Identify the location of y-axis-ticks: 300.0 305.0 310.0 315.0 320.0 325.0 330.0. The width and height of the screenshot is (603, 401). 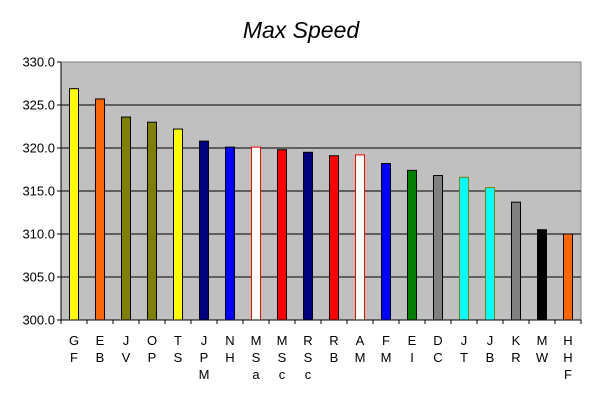
(41, 191).